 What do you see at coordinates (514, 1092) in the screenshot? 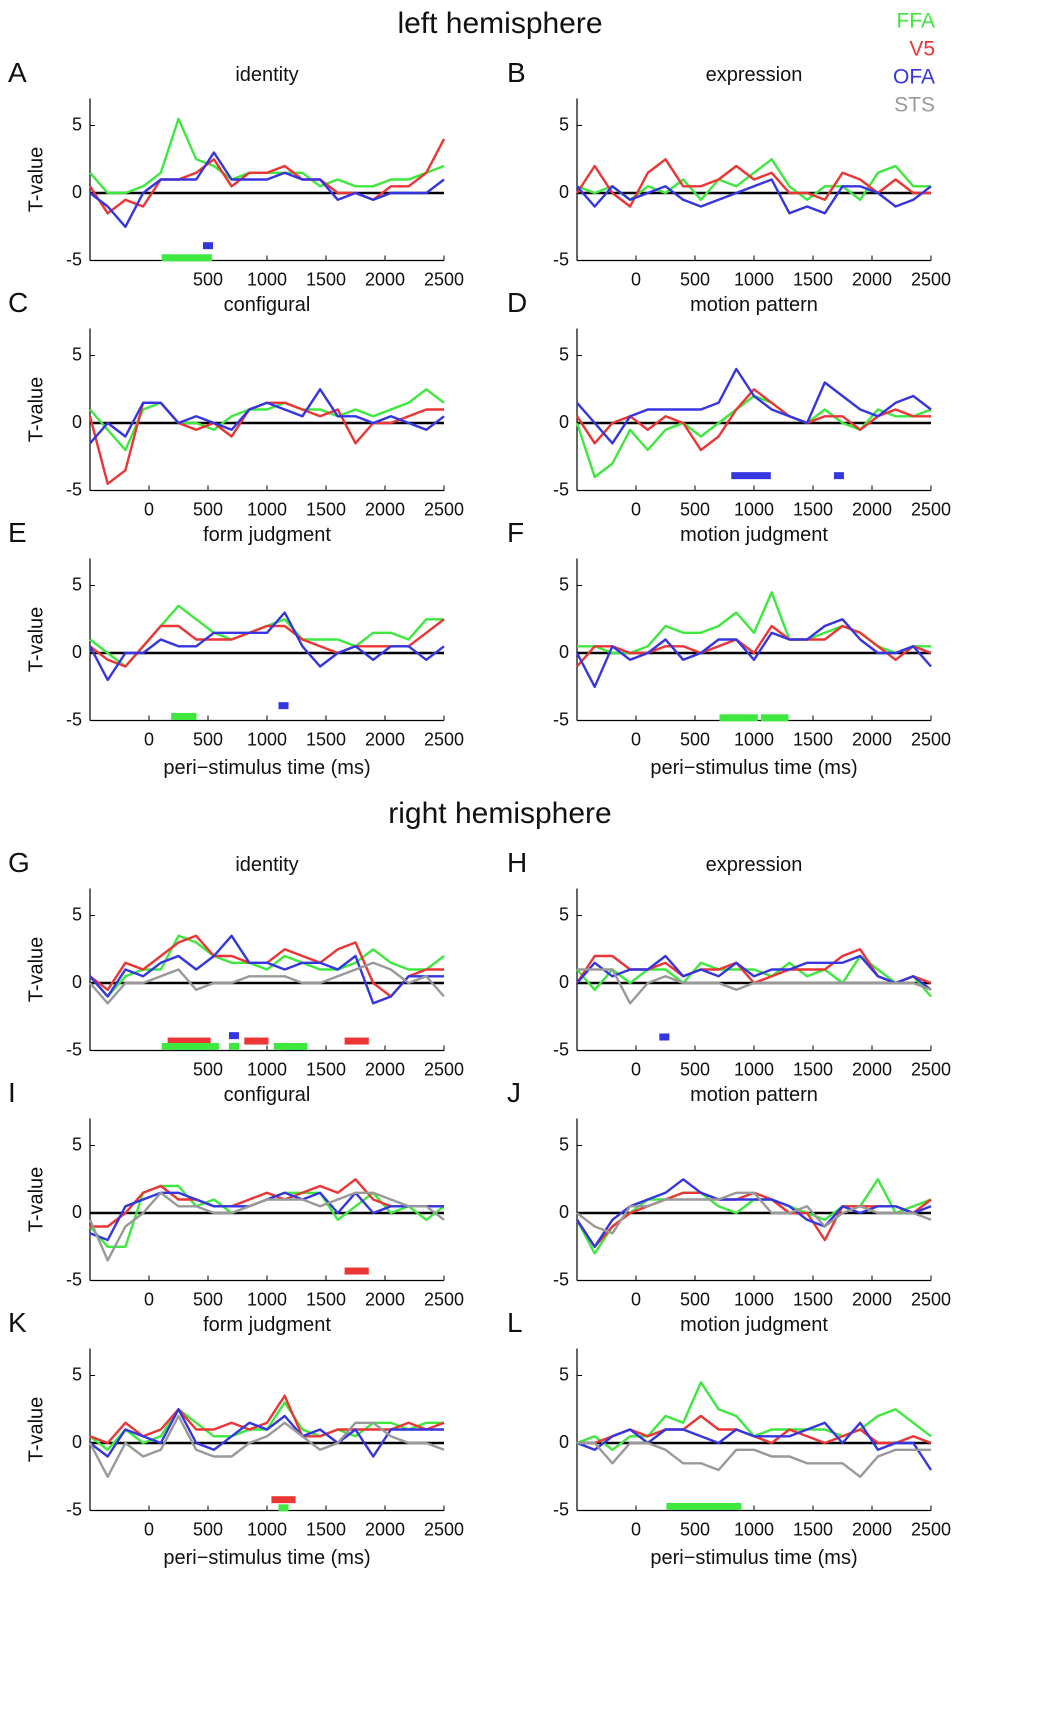
I see `panel-letter: J` at bounding box center [514, 1092].